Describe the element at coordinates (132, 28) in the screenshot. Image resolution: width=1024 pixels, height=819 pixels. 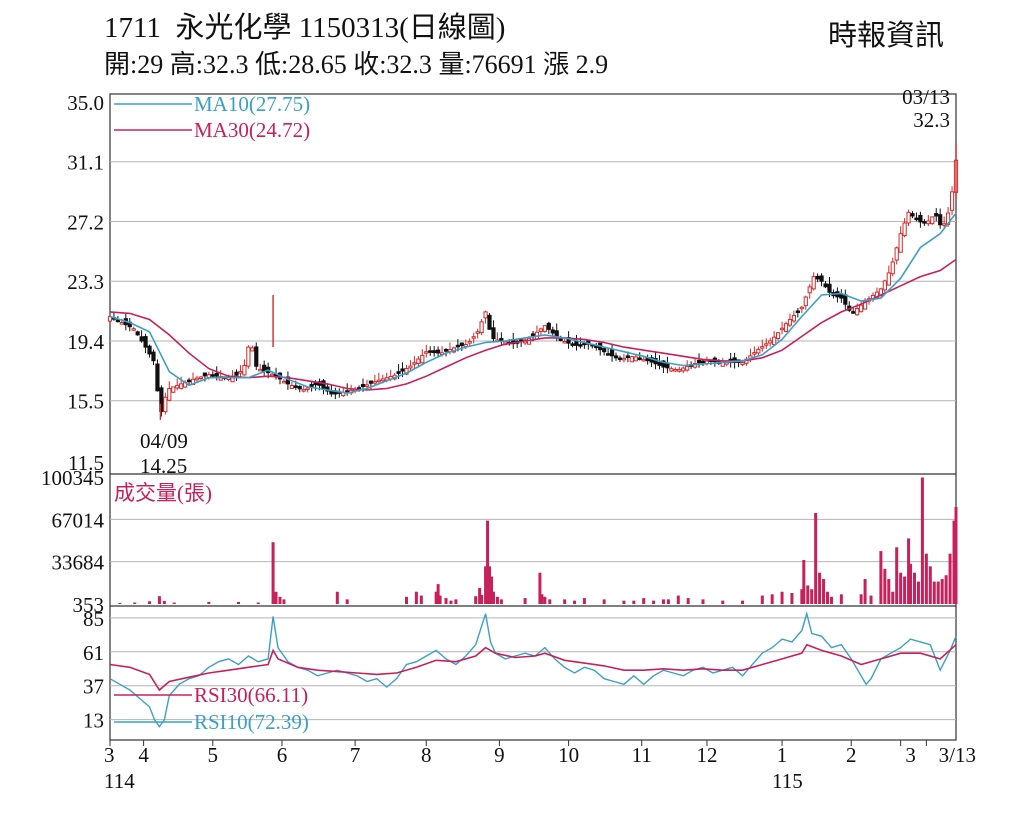
I see `stock-code: 1711` at that location.